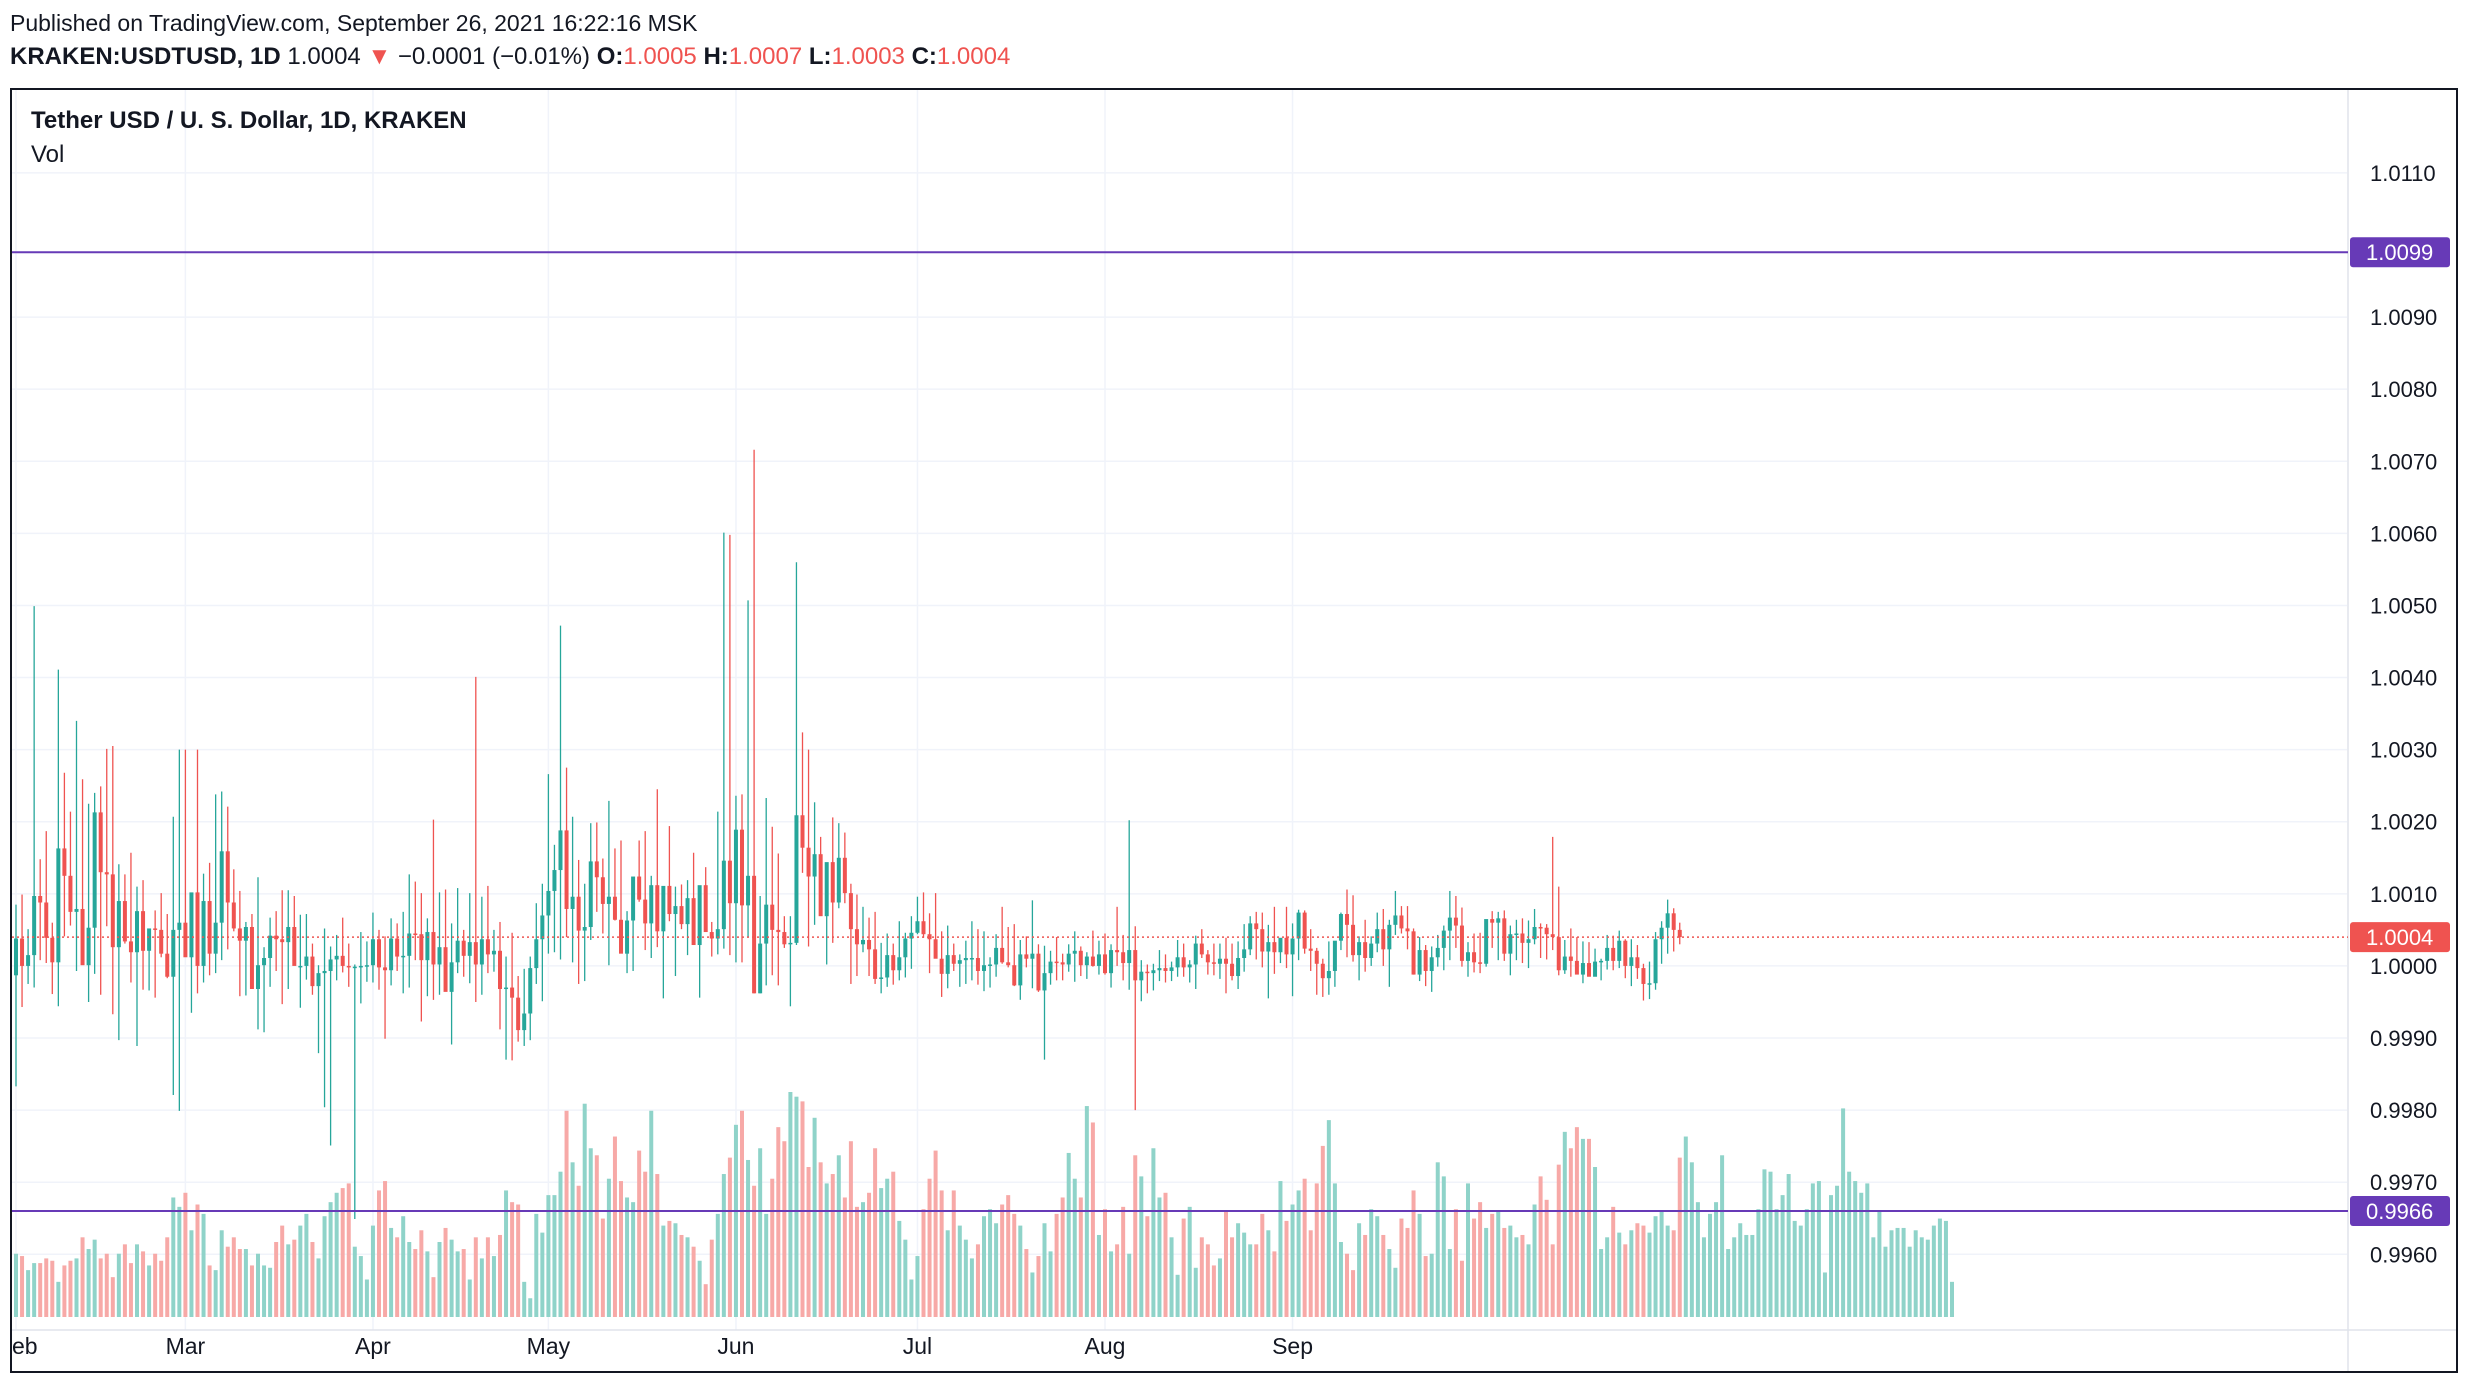 Image resolution: width=2472 pixels, height=1386 pixels. What do you see at coordinates (145, 56) in the screenshot?
I see `symbol-name: KRAKEN:USDTUSD, 1D` at bounding box center [145, 56].